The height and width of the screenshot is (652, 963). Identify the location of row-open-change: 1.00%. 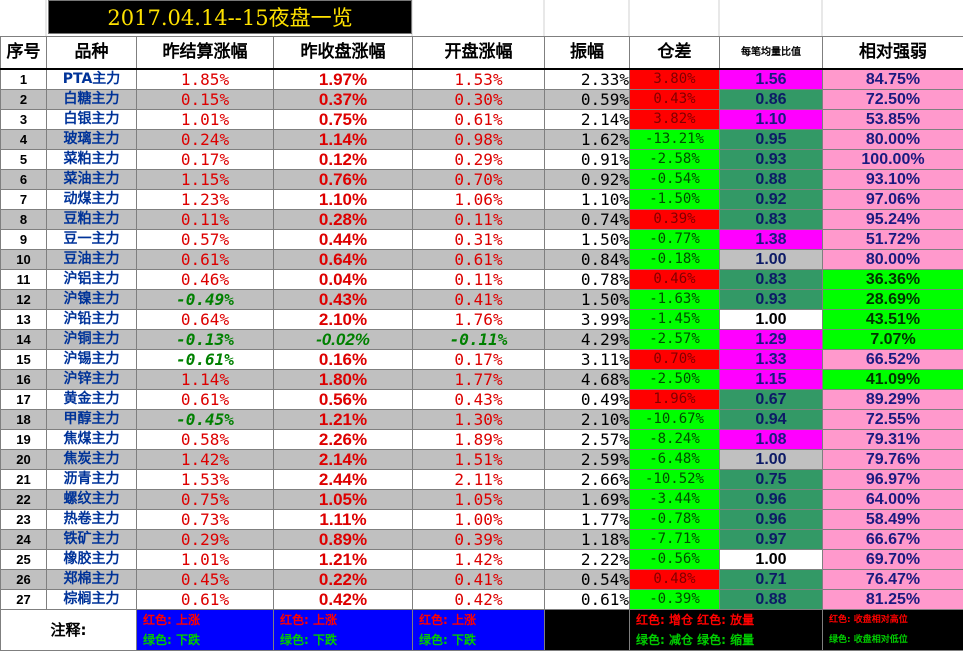
(478, 519).